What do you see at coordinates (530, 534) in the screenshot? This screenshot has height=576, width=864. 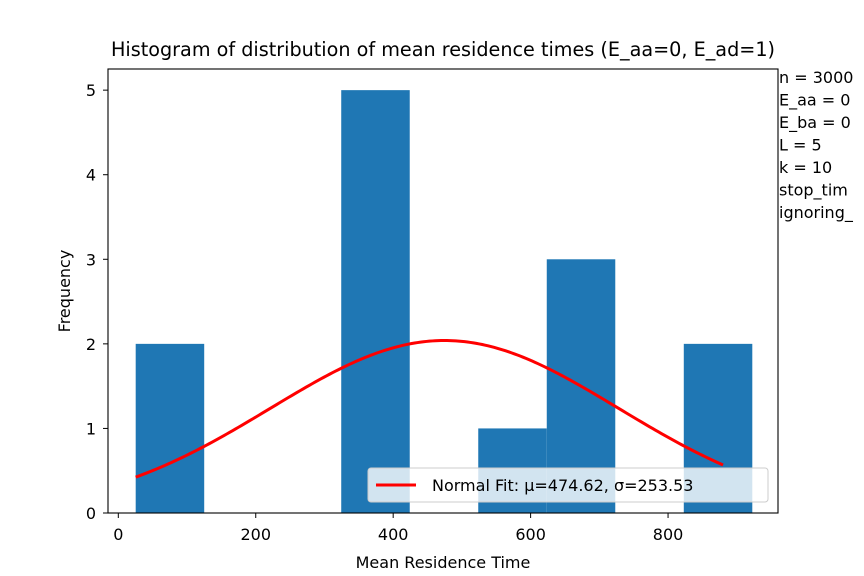 I see `x-tick-label: 600` at bounding box center [530, 534].